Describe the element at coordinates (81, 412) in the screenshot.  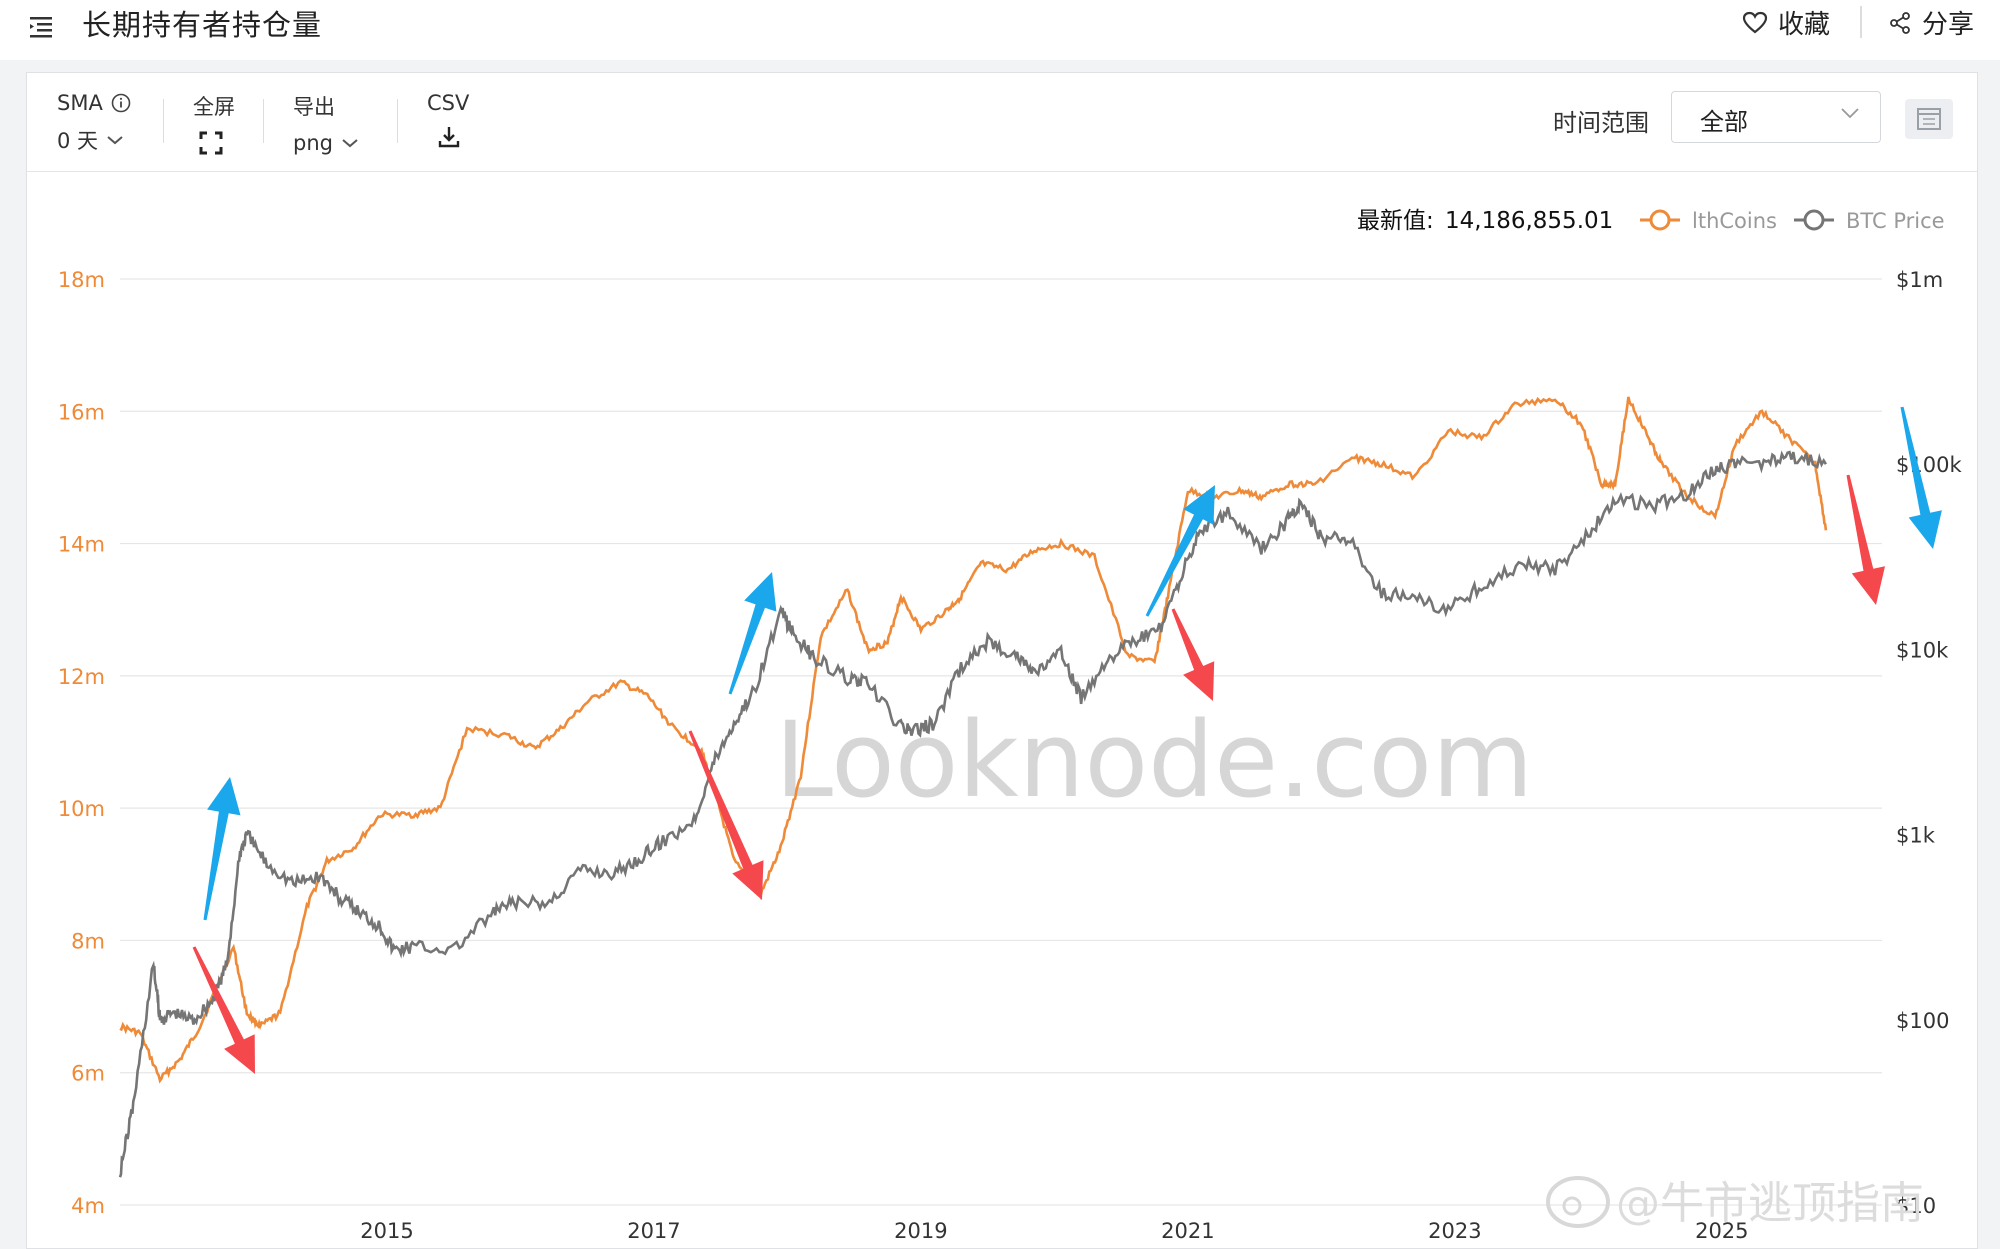
I see `y-left-tick-label: 16m` at that location.